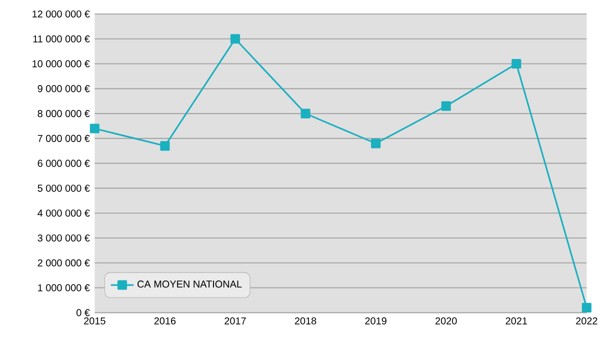 Image resolution: width=600 pixels, height=350 pixels. What do you see at coordinates (165, 320) in the screenshot?
I see `x-tick-label: 2016` at bounding box center [165, 320].